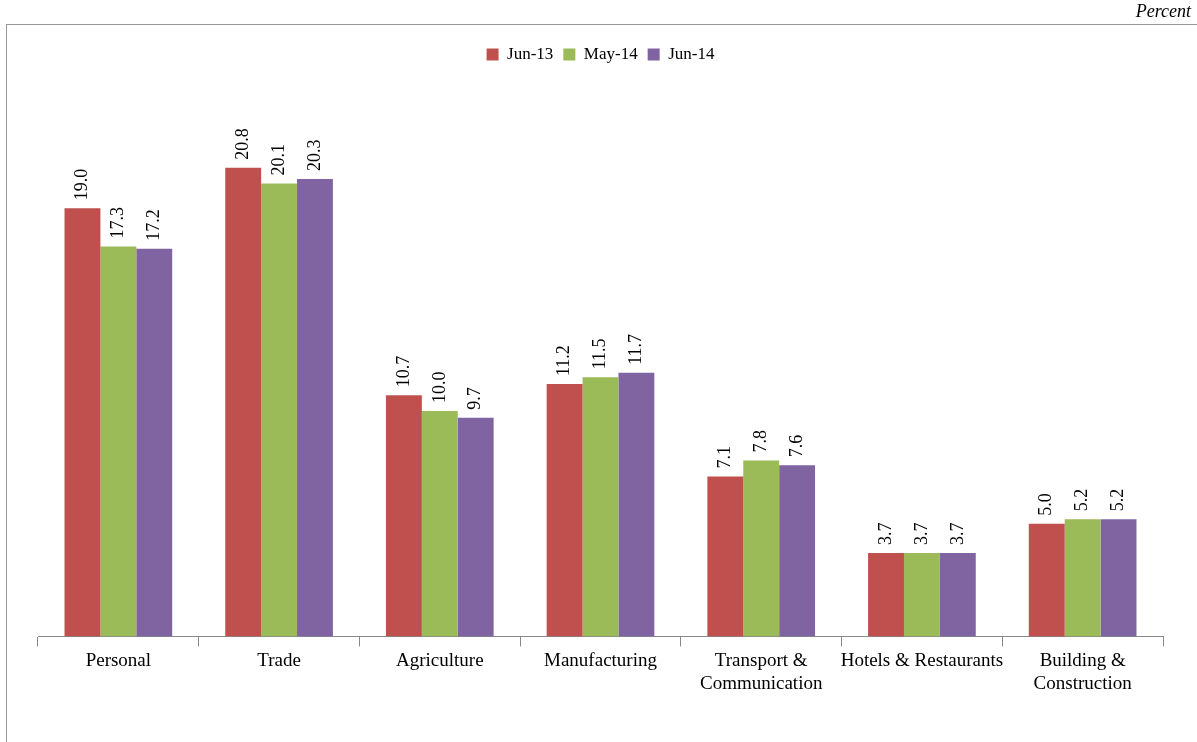  Describe the element at coordinates (117, 223) in the screenshot. I see `data-label: 17.3` at that location.